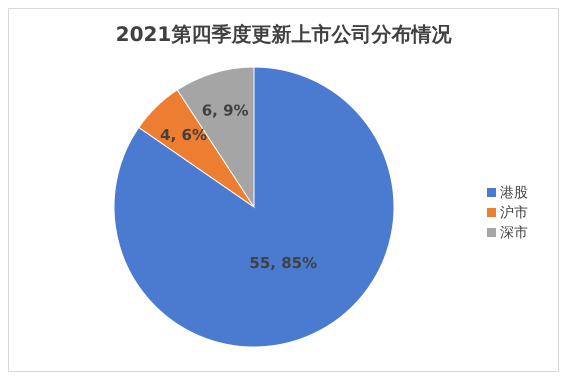 The width and height of the screenshot is (569, 380). I want to click on legend-label: 深市, so click(514, 233).